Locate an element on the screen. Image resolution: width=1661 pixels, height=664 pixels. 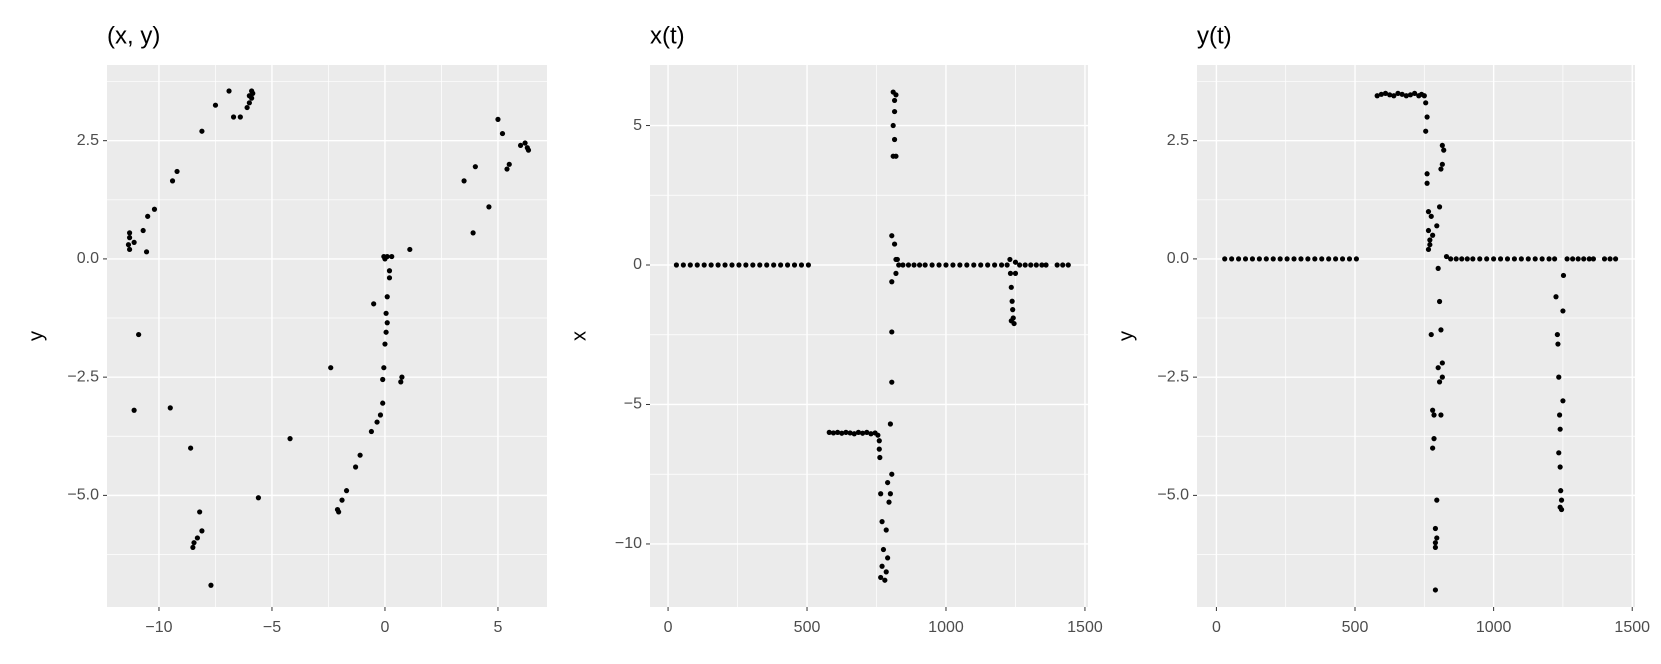
y-tick-label: −10 is located at coordinates (628, 543).